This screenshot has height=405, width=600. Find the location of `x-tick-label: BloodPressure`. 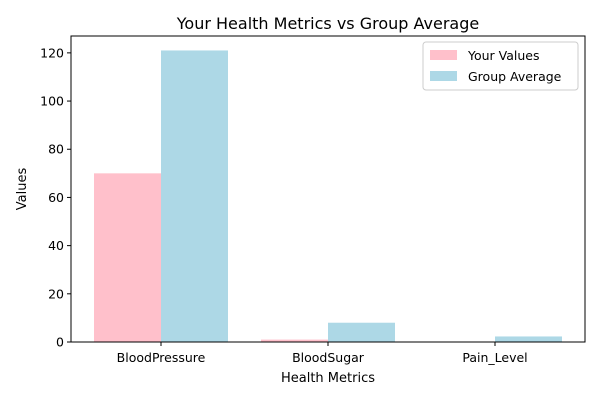

x-tick-label: BloodPressure is located at coordinates (161, 357).